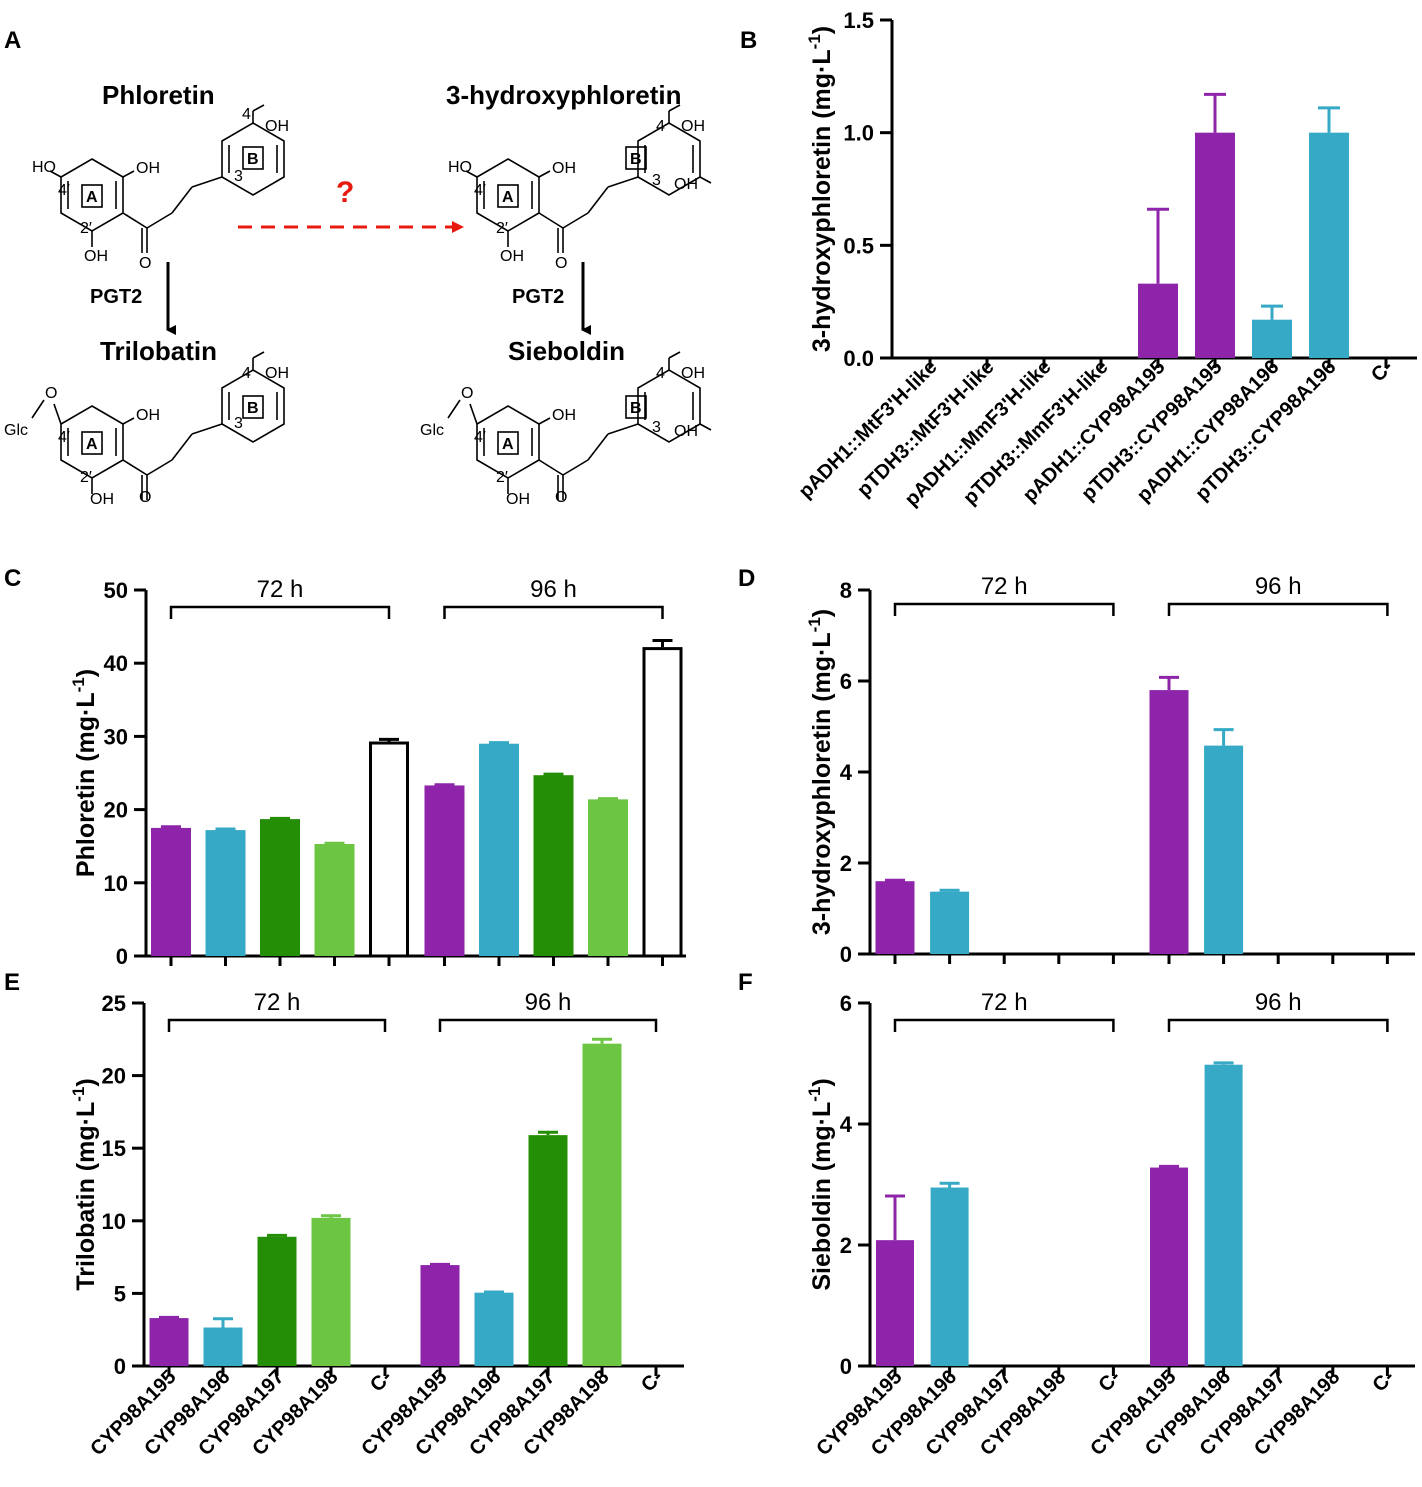 Image resolution: width=1422 pixels, height=1487 pixels. I want to click on y-tick-label: 40, so click(116, 663).